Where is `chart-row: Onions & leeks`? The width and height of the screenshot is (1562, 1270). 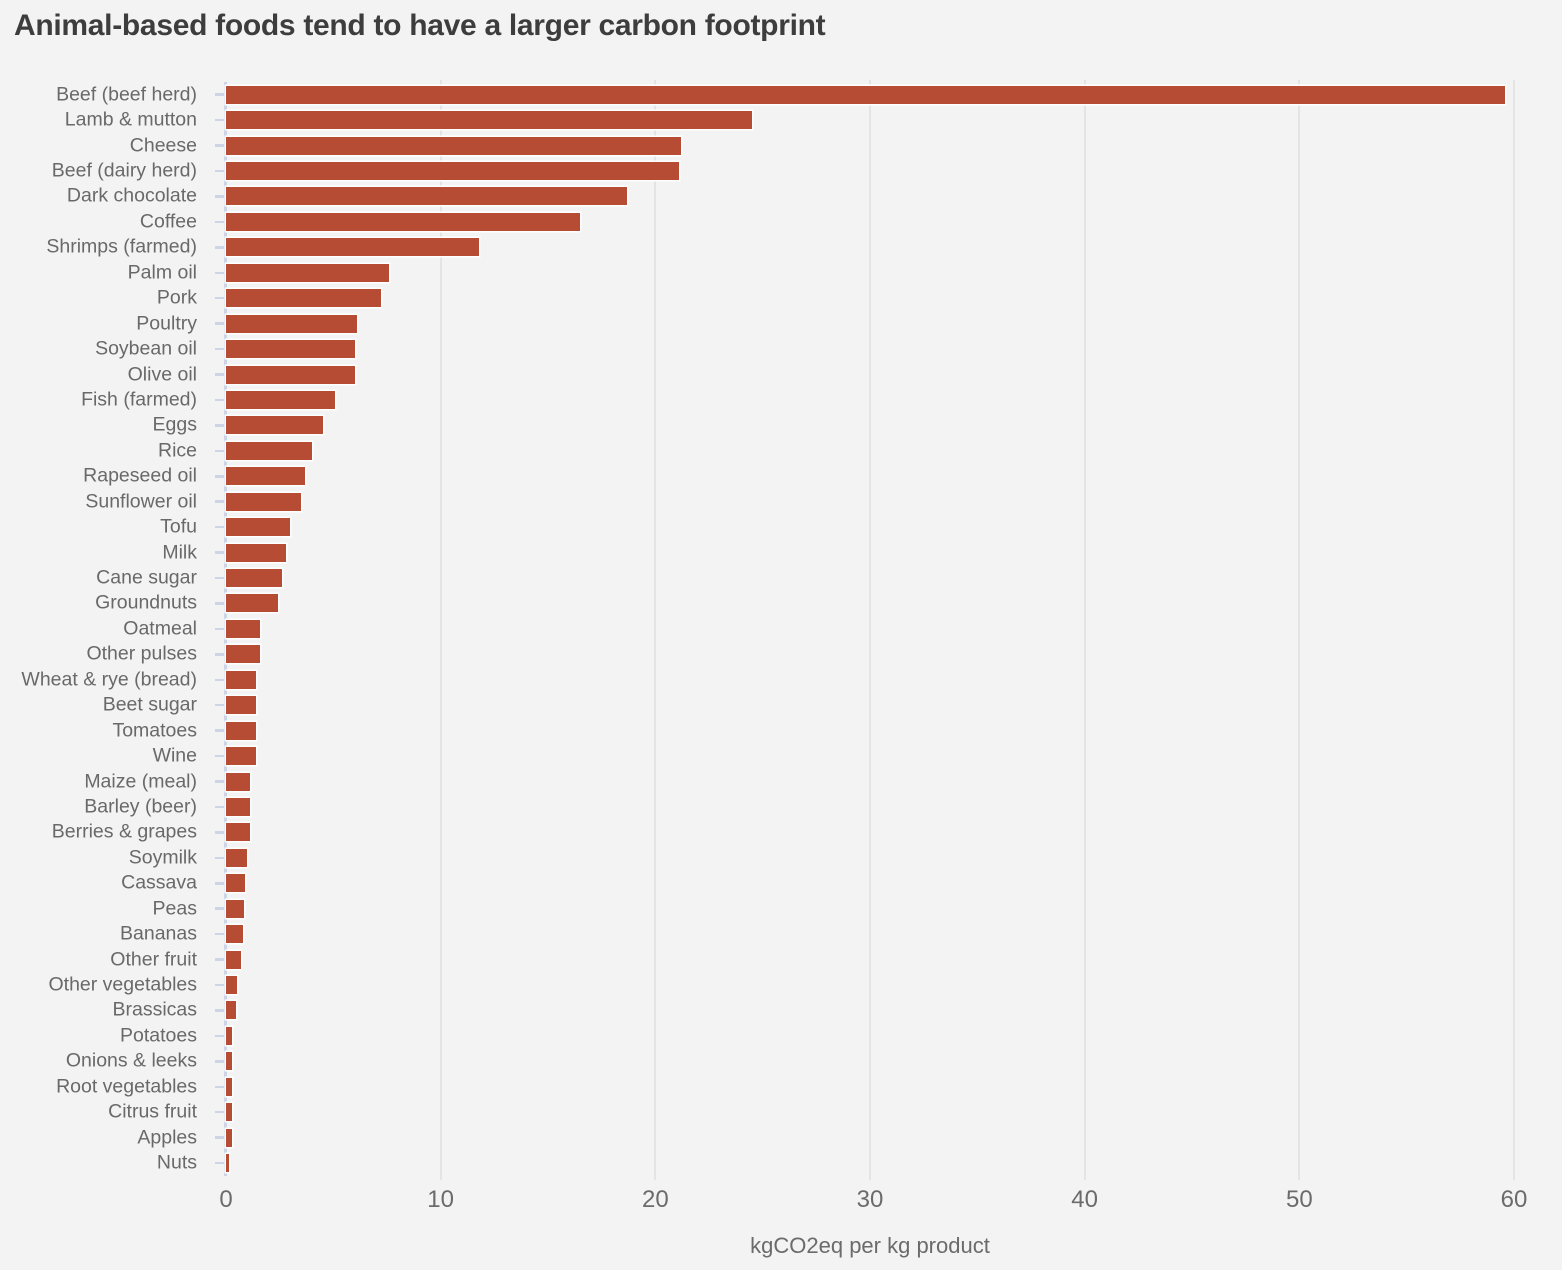 chart-row: Onions & leeks is located at coordinates (790, 1061).